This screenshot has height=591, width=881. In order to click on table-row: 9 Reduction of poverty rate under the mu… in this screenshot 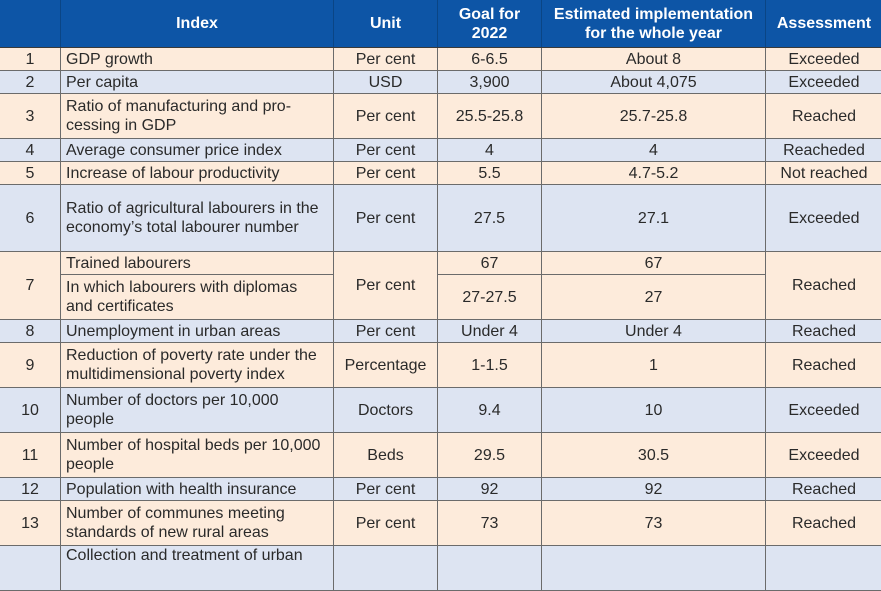, I will do `click(440, 365)`.